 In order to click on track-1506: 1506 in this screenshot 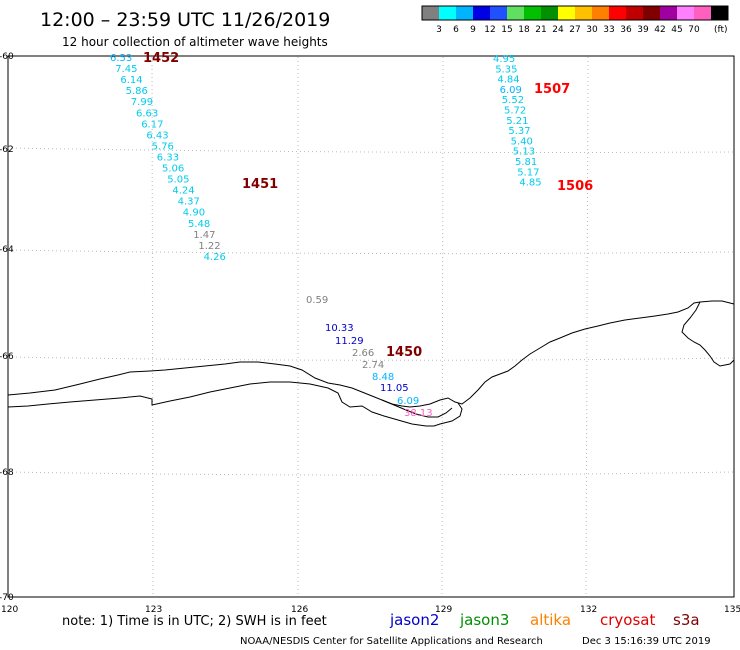, I will do `click(575, 186)`.